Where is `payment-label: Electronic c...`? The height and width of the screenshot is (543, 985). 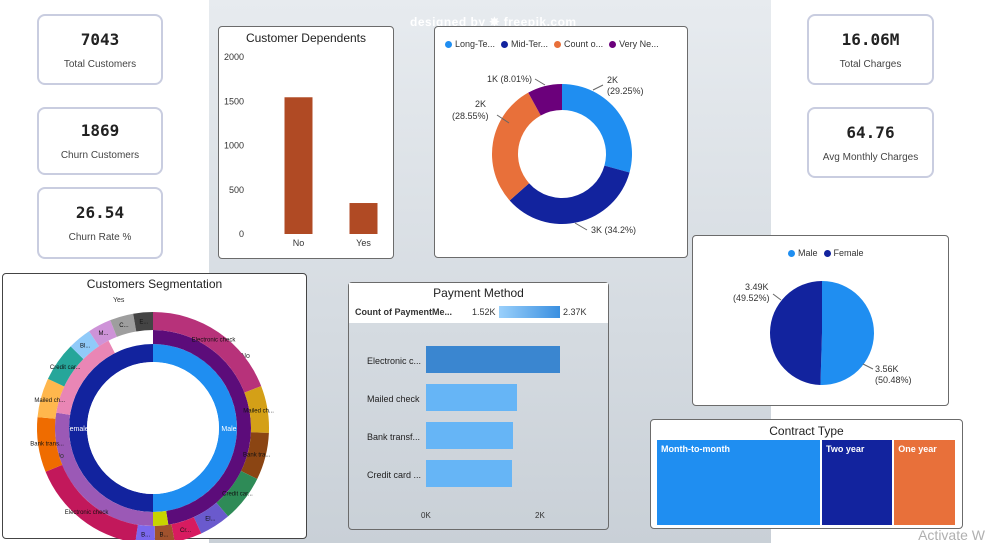
payment-label: Electronic c... is located at coordinates (394, 361).